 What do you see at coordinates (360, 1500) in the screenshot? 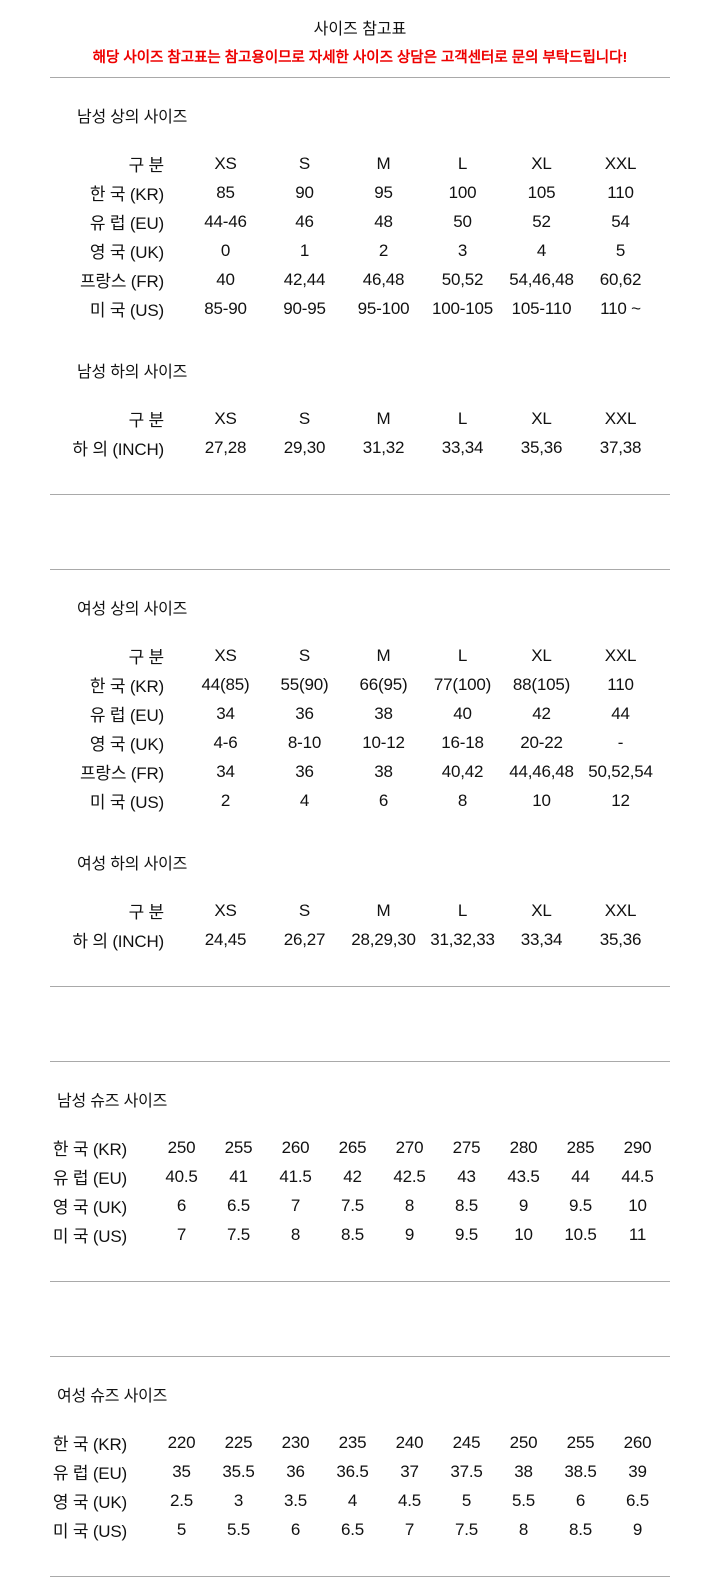
I see `table-row: 영 국 (UK) 2.5 3 3.5 4 4.5 5 5.5 6 6.5` at bounding box center [360, 1500].